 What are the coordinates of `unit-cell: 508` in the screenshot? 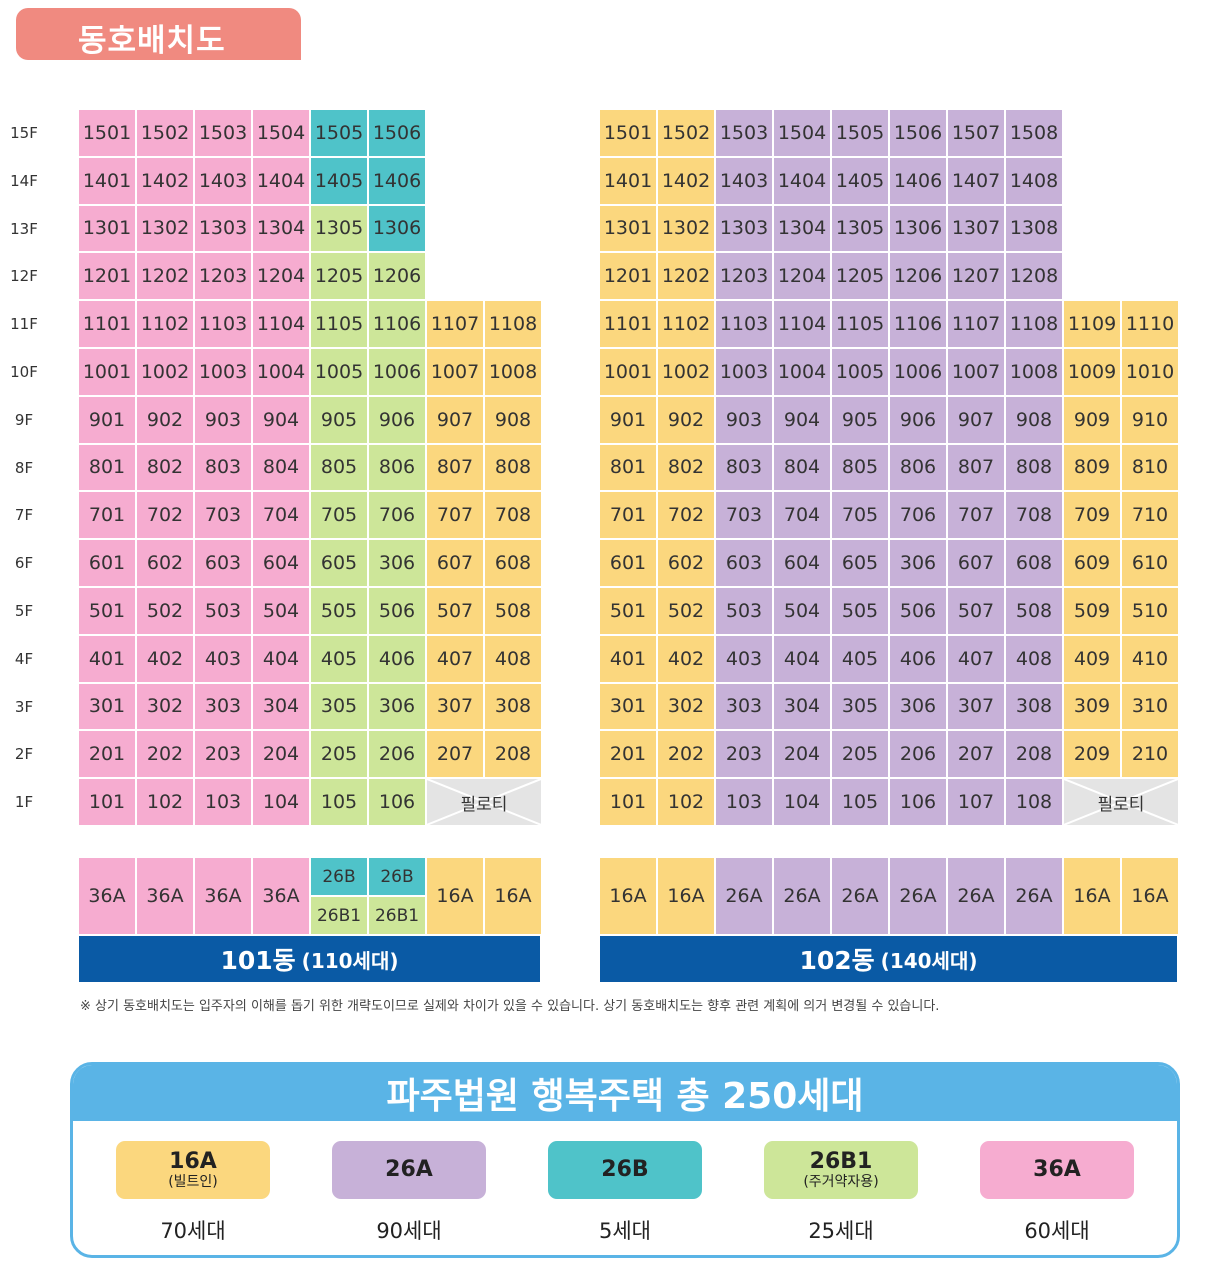 It's located at (514, 612).